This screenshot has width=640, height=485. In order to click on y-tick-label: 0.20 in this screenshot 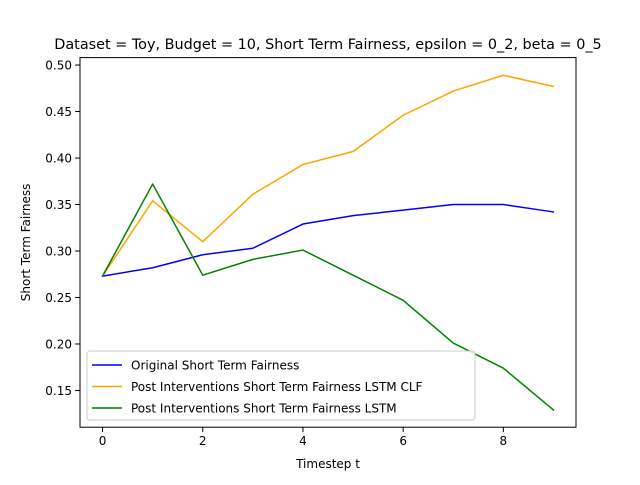, I will do `click(58, 344)`.